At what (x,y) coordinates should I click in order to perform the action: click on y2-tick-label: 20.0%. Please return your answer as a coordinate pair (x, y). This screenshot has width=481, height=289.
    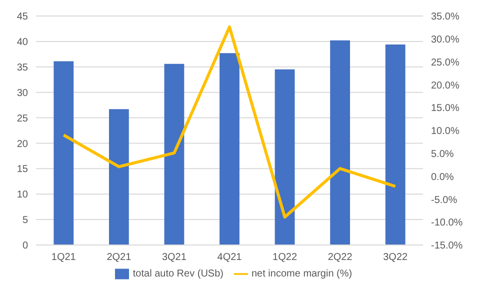
    Looking at the image, I should click on (445, 86).